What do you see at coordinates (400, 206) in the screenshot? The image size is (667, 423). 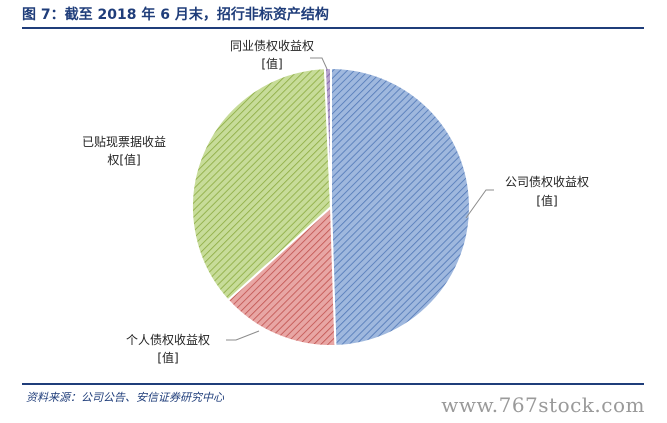 I see `pie-slice-company-debt` at bounding box center [400, 206].